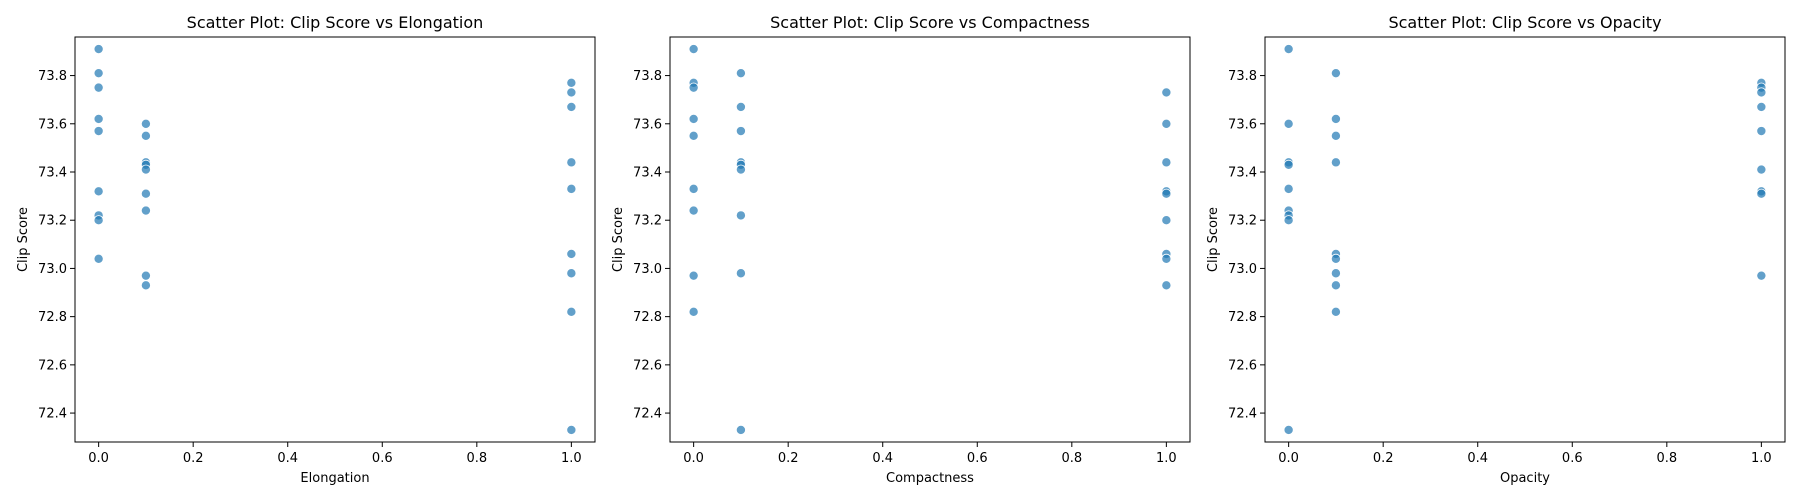 The width and height of the screenshot is (1800, 500). Describe the element at coordinates (334, 478) in the screenshot. I see `x-axis-label: Elongation` at that location.